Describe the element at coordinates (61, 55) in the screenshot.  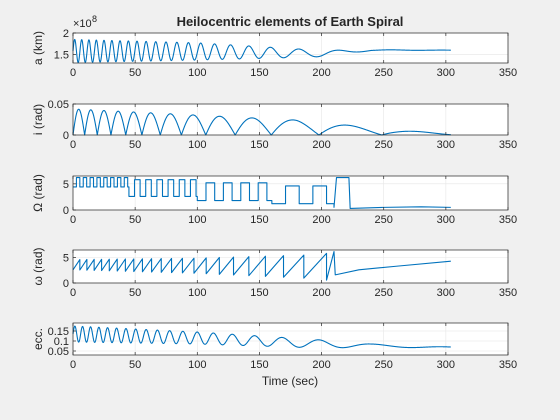
I see `y-tick-label: 1.5` at that location.